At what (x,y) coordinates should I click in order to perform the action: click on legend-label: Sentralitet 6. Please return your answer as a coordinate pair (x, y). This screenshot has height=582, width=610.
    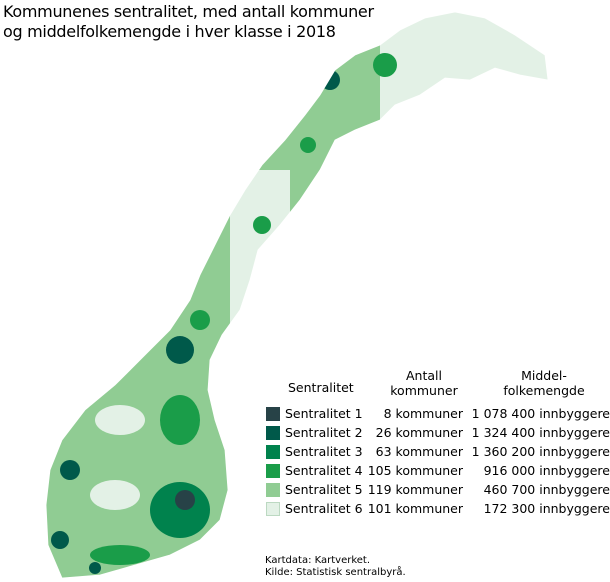
    Looking at the image, I should click on (324, 508).